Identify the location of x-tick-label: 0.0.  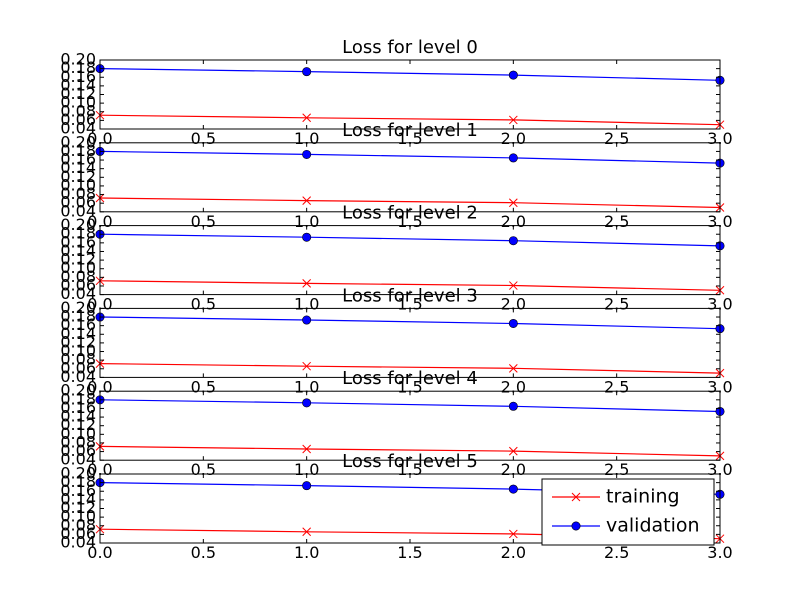
(99, 552).